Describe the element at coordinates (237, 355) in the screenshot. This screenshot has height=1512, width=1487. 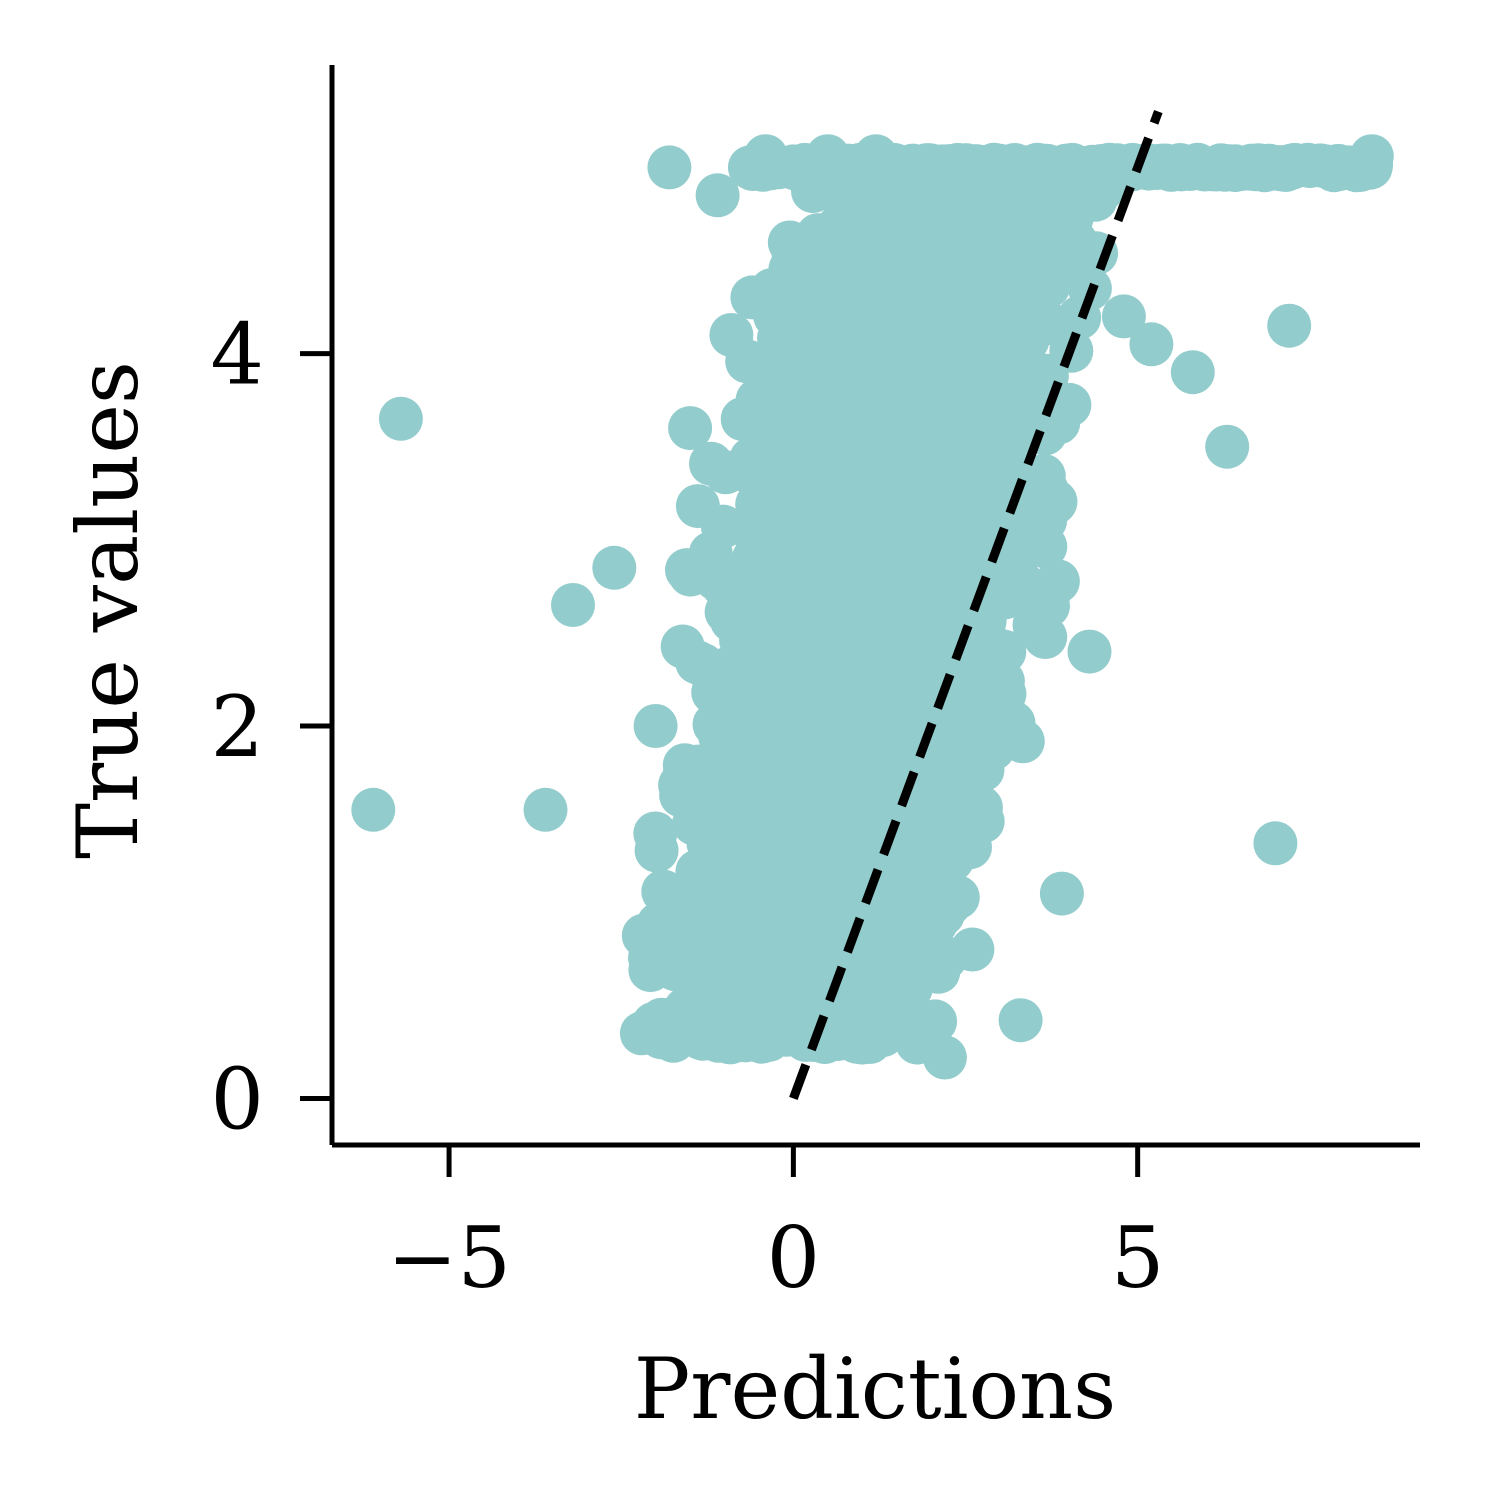
I see `y-tick-label: 4` at that location.